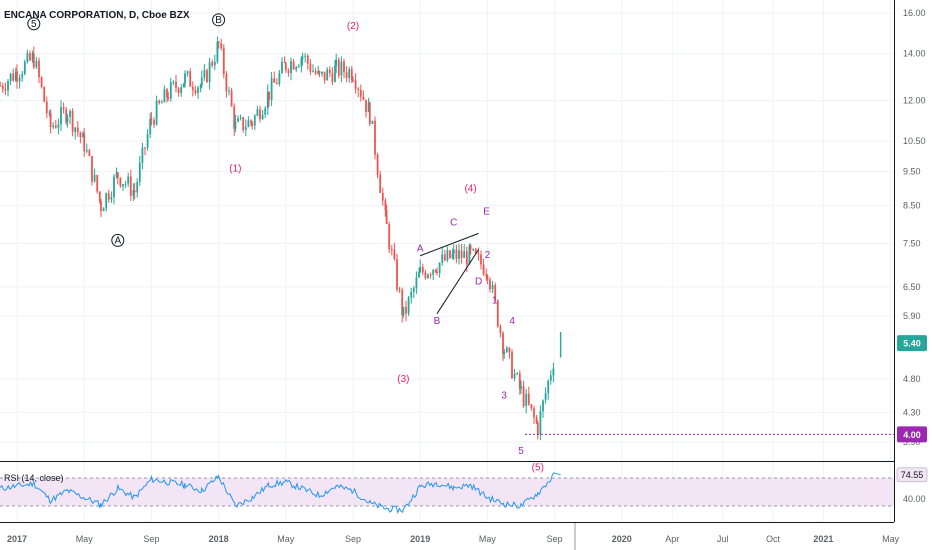 The width and height of the screenshot is (932, 550). What do you see at coordinates (495, 301) in the screenshot?
I see `wave-label: 1` at bounding box center [495, 301].